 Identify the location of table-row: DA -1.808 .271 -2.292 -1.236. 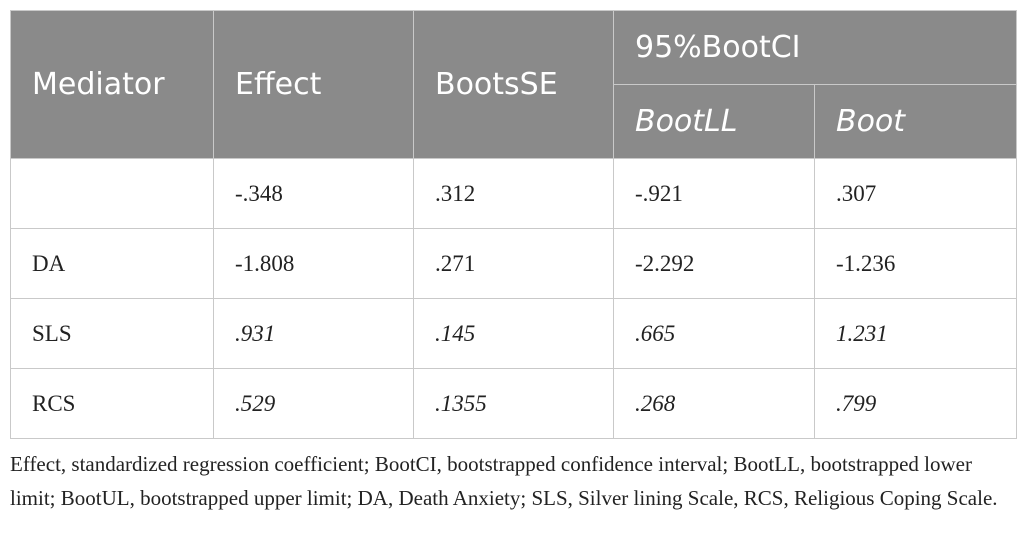
(513, 263).